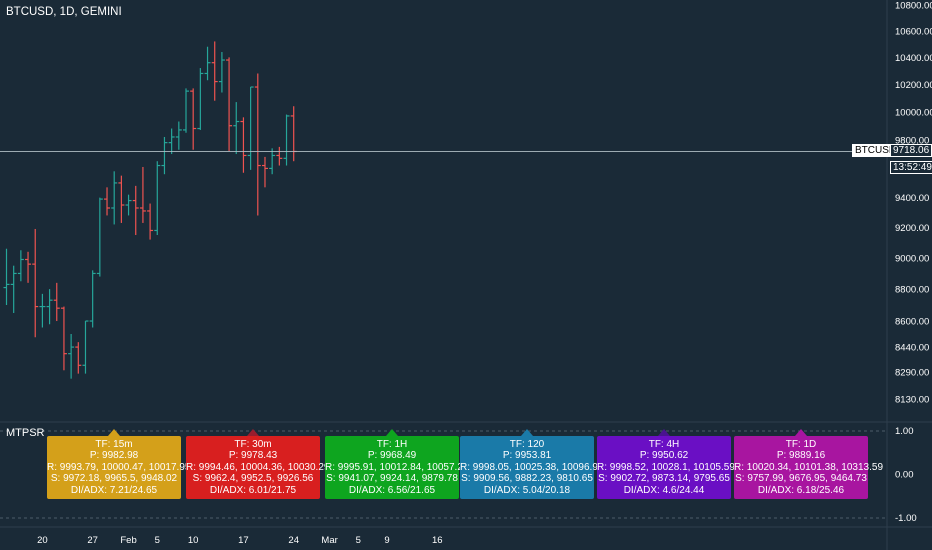 The image size is (932, 550). What do you see at coordinates (913, 85) in the screenshot?
I see `price-tick-label: 10200.00` at bounding box center [913, 85].